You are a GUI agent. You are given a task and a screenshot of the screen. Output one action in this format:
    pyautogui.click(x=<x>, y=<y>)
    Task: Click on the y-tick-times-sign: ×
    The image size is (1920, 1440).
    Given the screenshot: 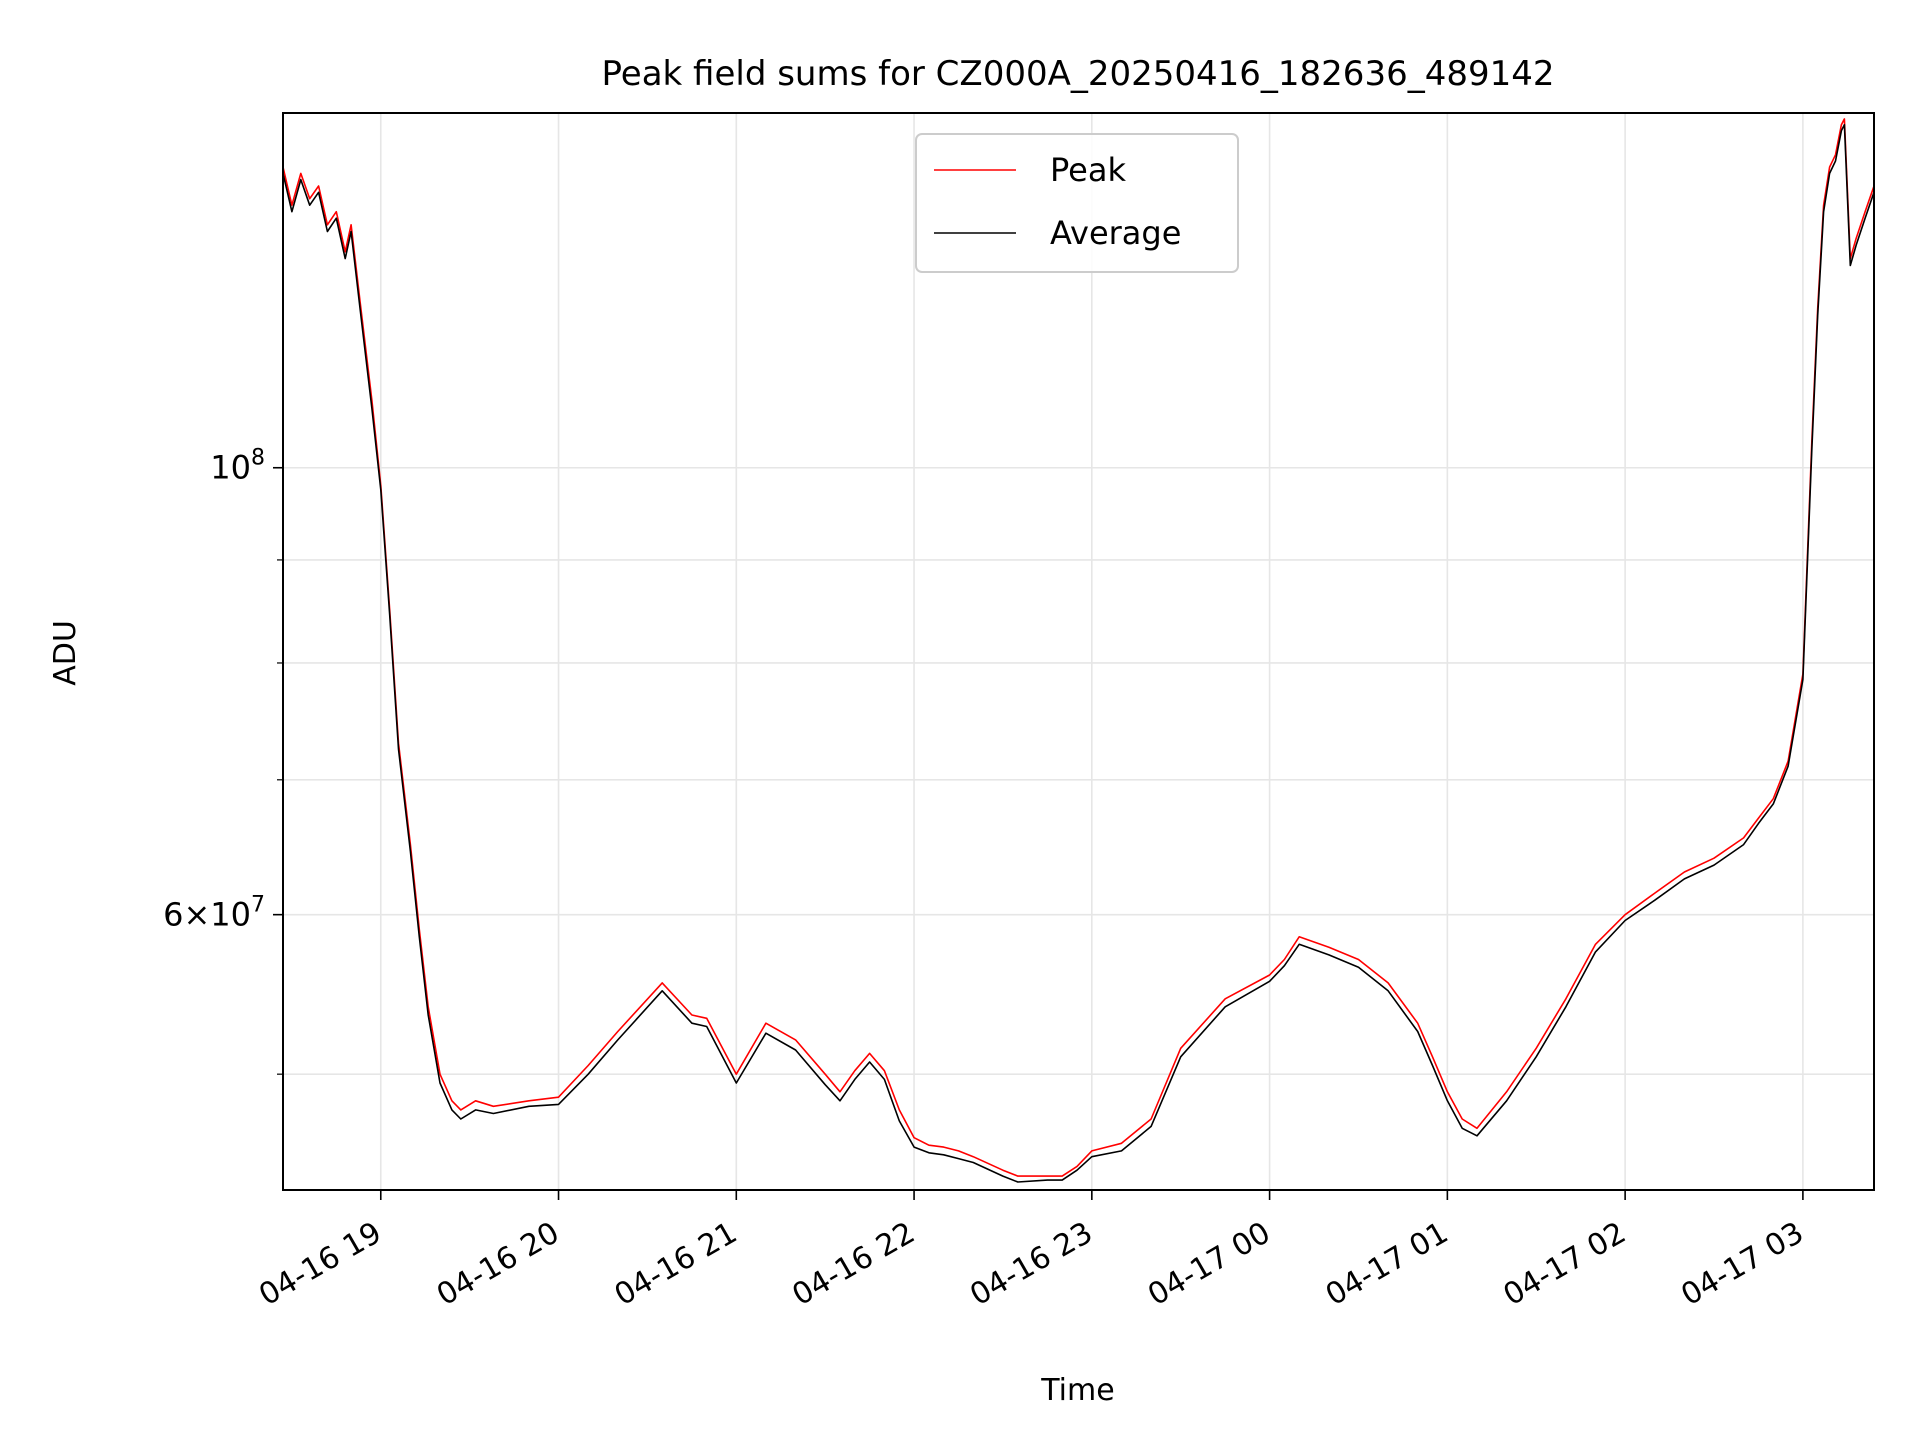 What is the action you would take?
    pyautogui.click(x=196, y=915)
    